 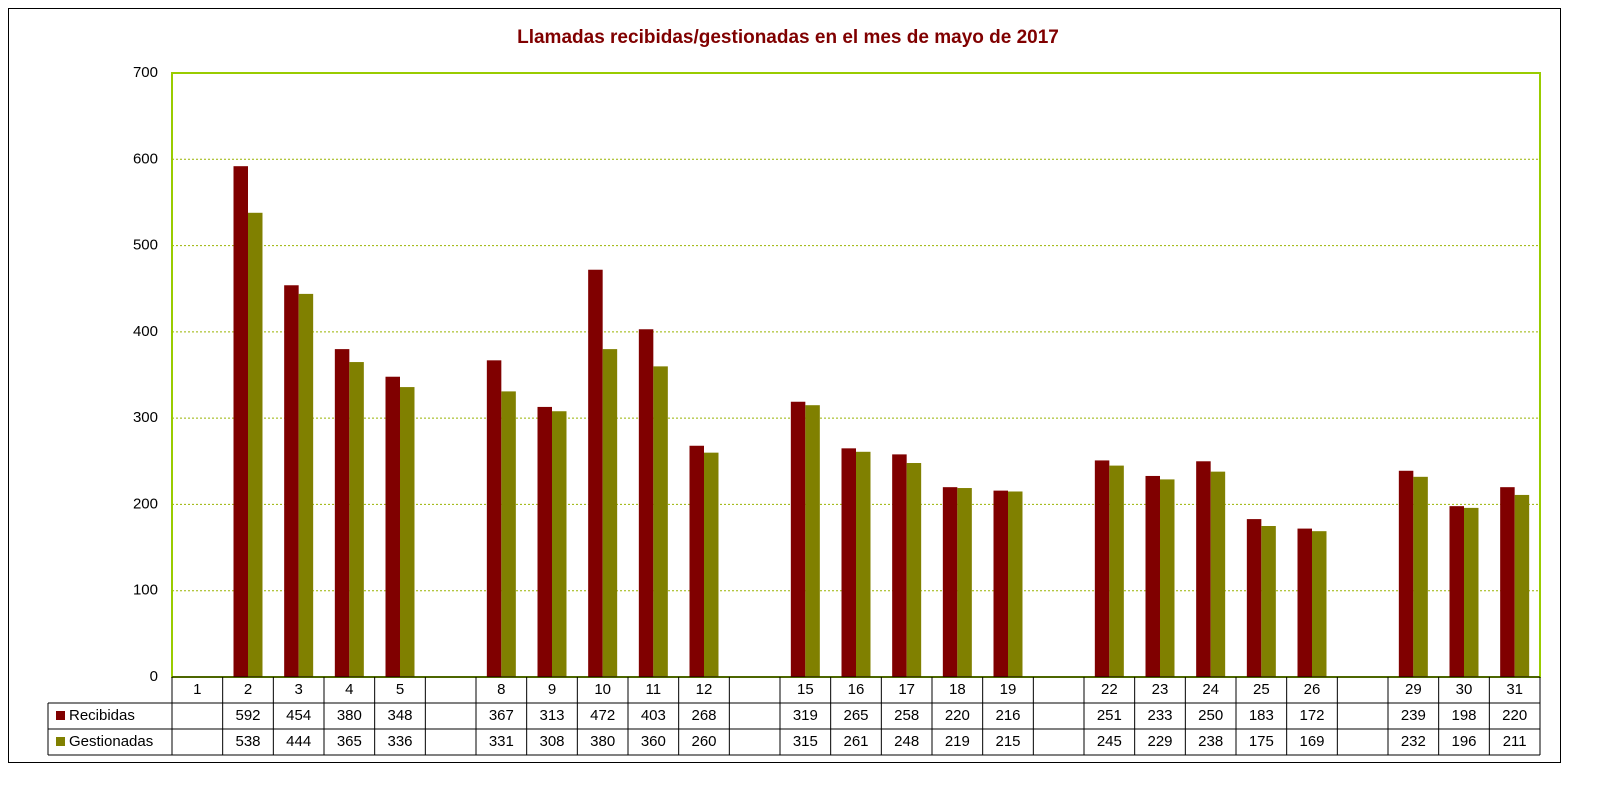 What do you see at coordinates (247, 715) in the screenshot?
I see `table-value: 592` at bounding box center [247, 715].